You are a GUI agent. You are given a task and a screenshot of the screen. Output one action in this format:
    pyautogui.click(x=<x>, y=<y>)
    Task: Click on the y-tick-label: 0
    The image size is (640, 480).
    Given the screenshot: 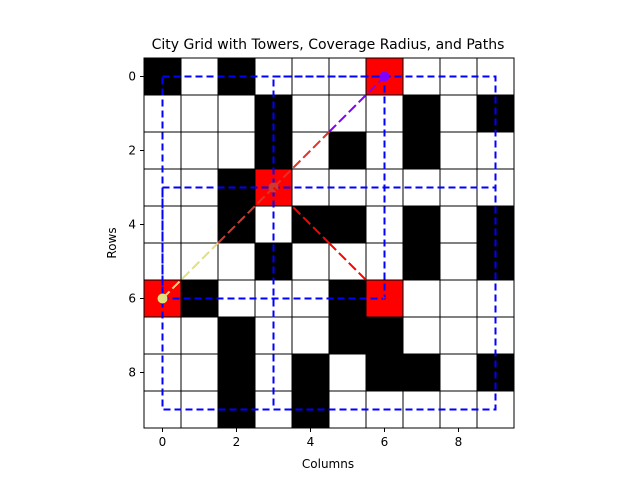 What is the action you would take?
    pyautogui.click(x=132, y=77)
    